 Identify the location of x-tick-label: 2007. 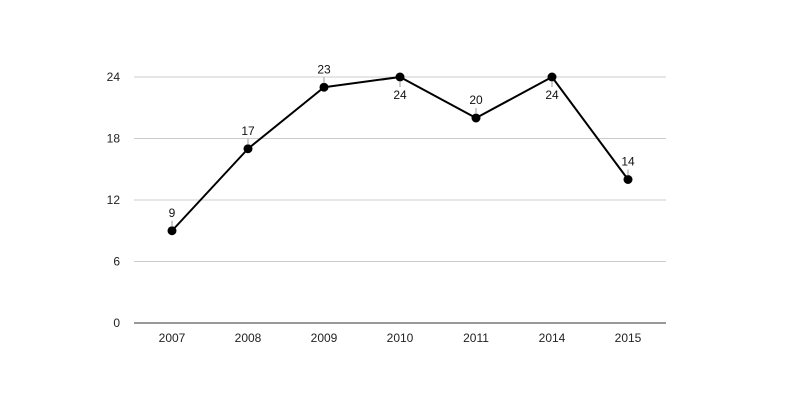
(172, 338).